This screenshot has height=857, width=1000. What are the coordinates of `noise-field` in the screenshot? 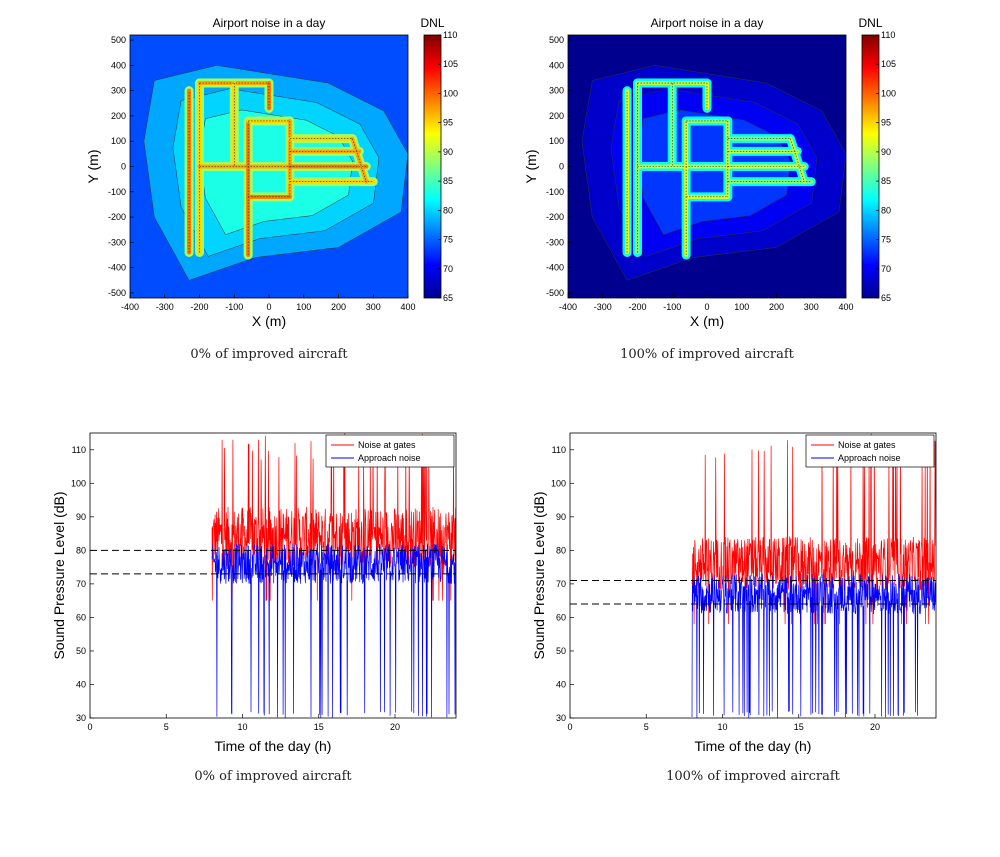 It's located at (707, 166).